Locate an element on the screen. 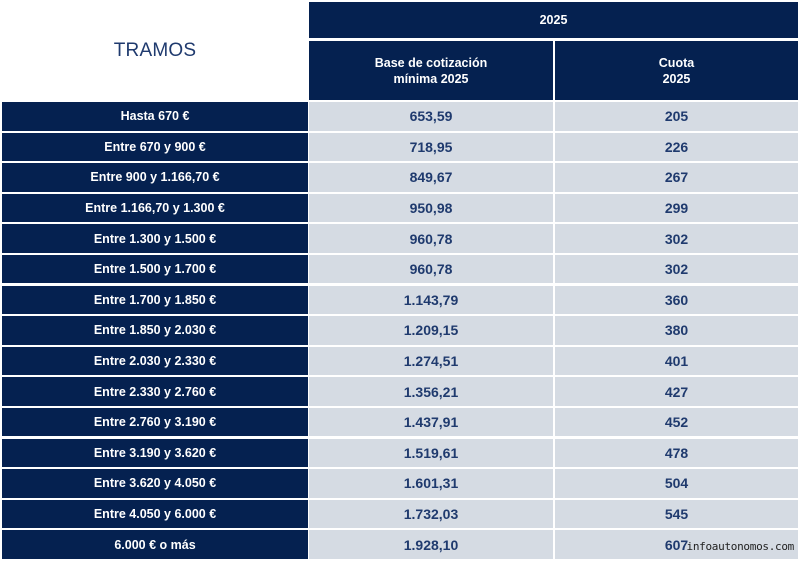 This screenshot has width=800, height=561. cuota-header: Cuota 2025 is located at coordinates (676, 70).